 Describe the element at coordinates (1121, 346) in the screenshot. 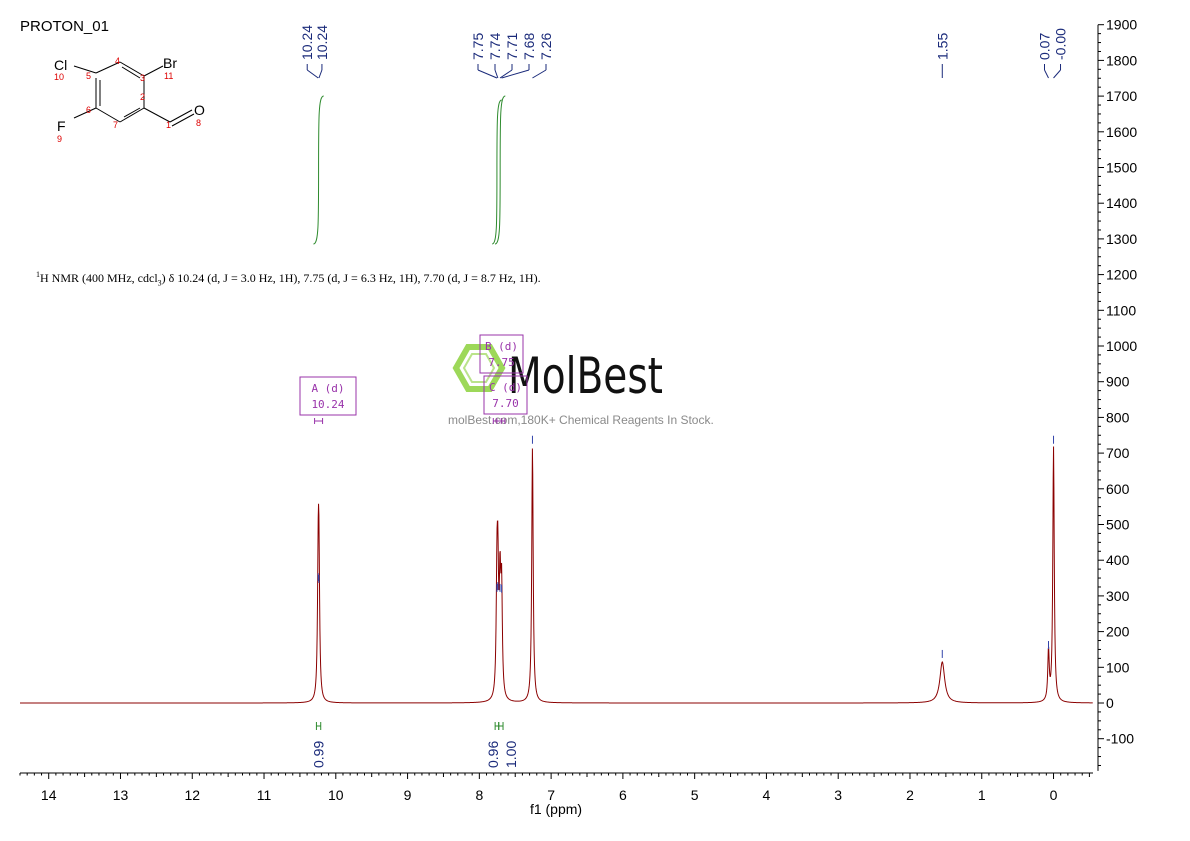

I see `y-tick-label: 1000` at that location.